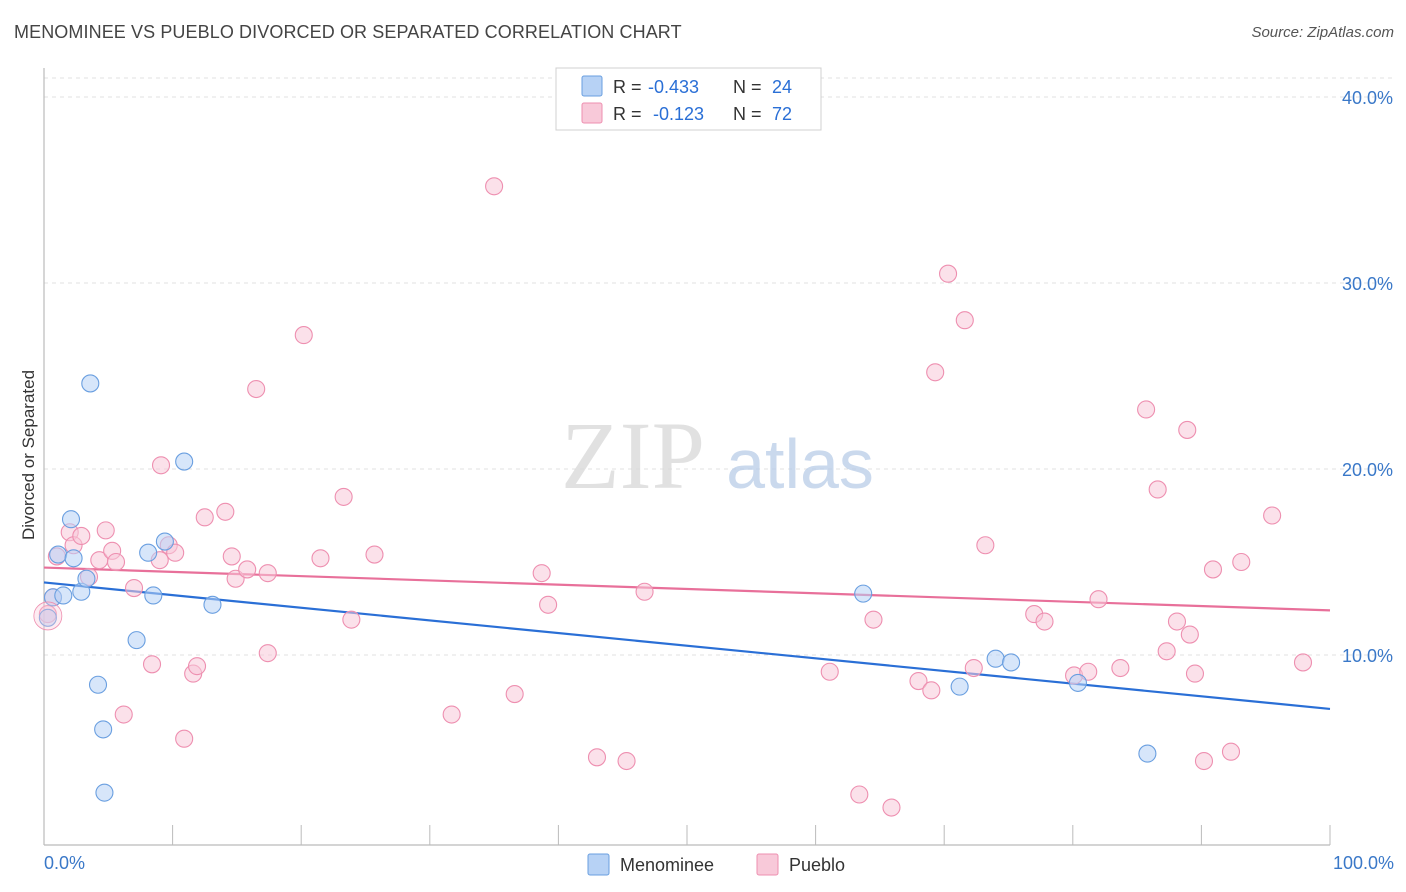  Describe the element at coordinates (1322, 32) in the screenshot. I see `source-label: Source: ZipAtlas.com` at that location.